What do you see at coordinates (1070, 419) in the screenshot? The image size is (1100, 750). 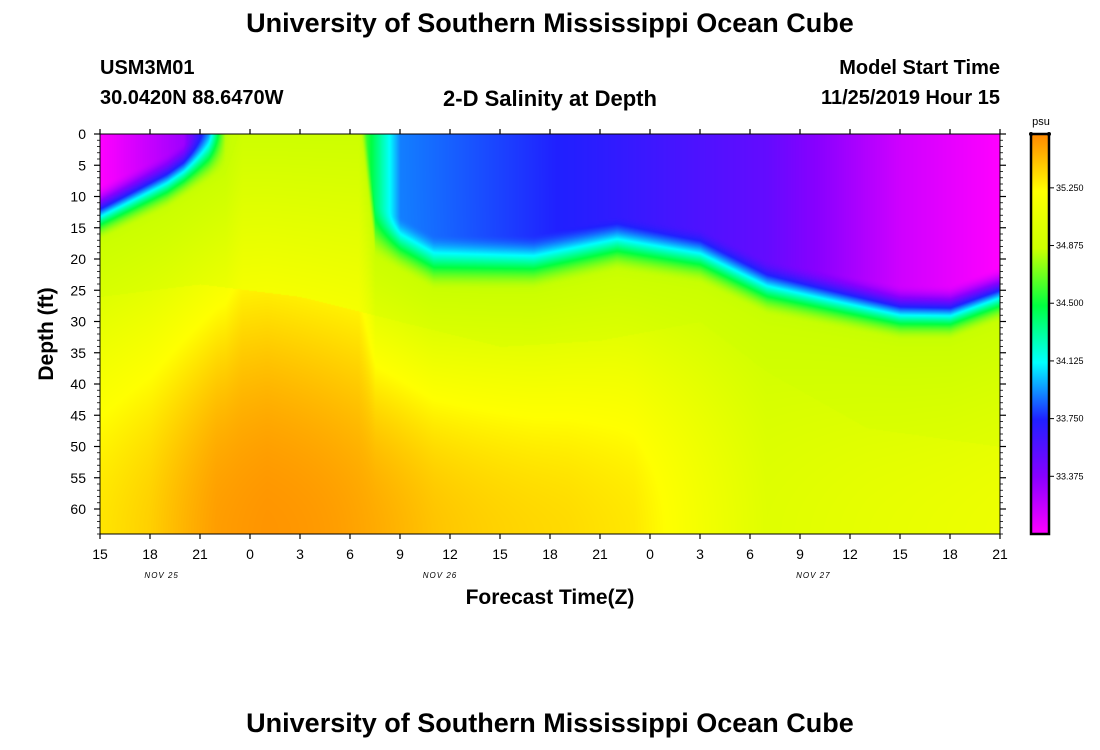 I see `colorbar-tick-label: 33.750` at bounding box center [1070, 419].